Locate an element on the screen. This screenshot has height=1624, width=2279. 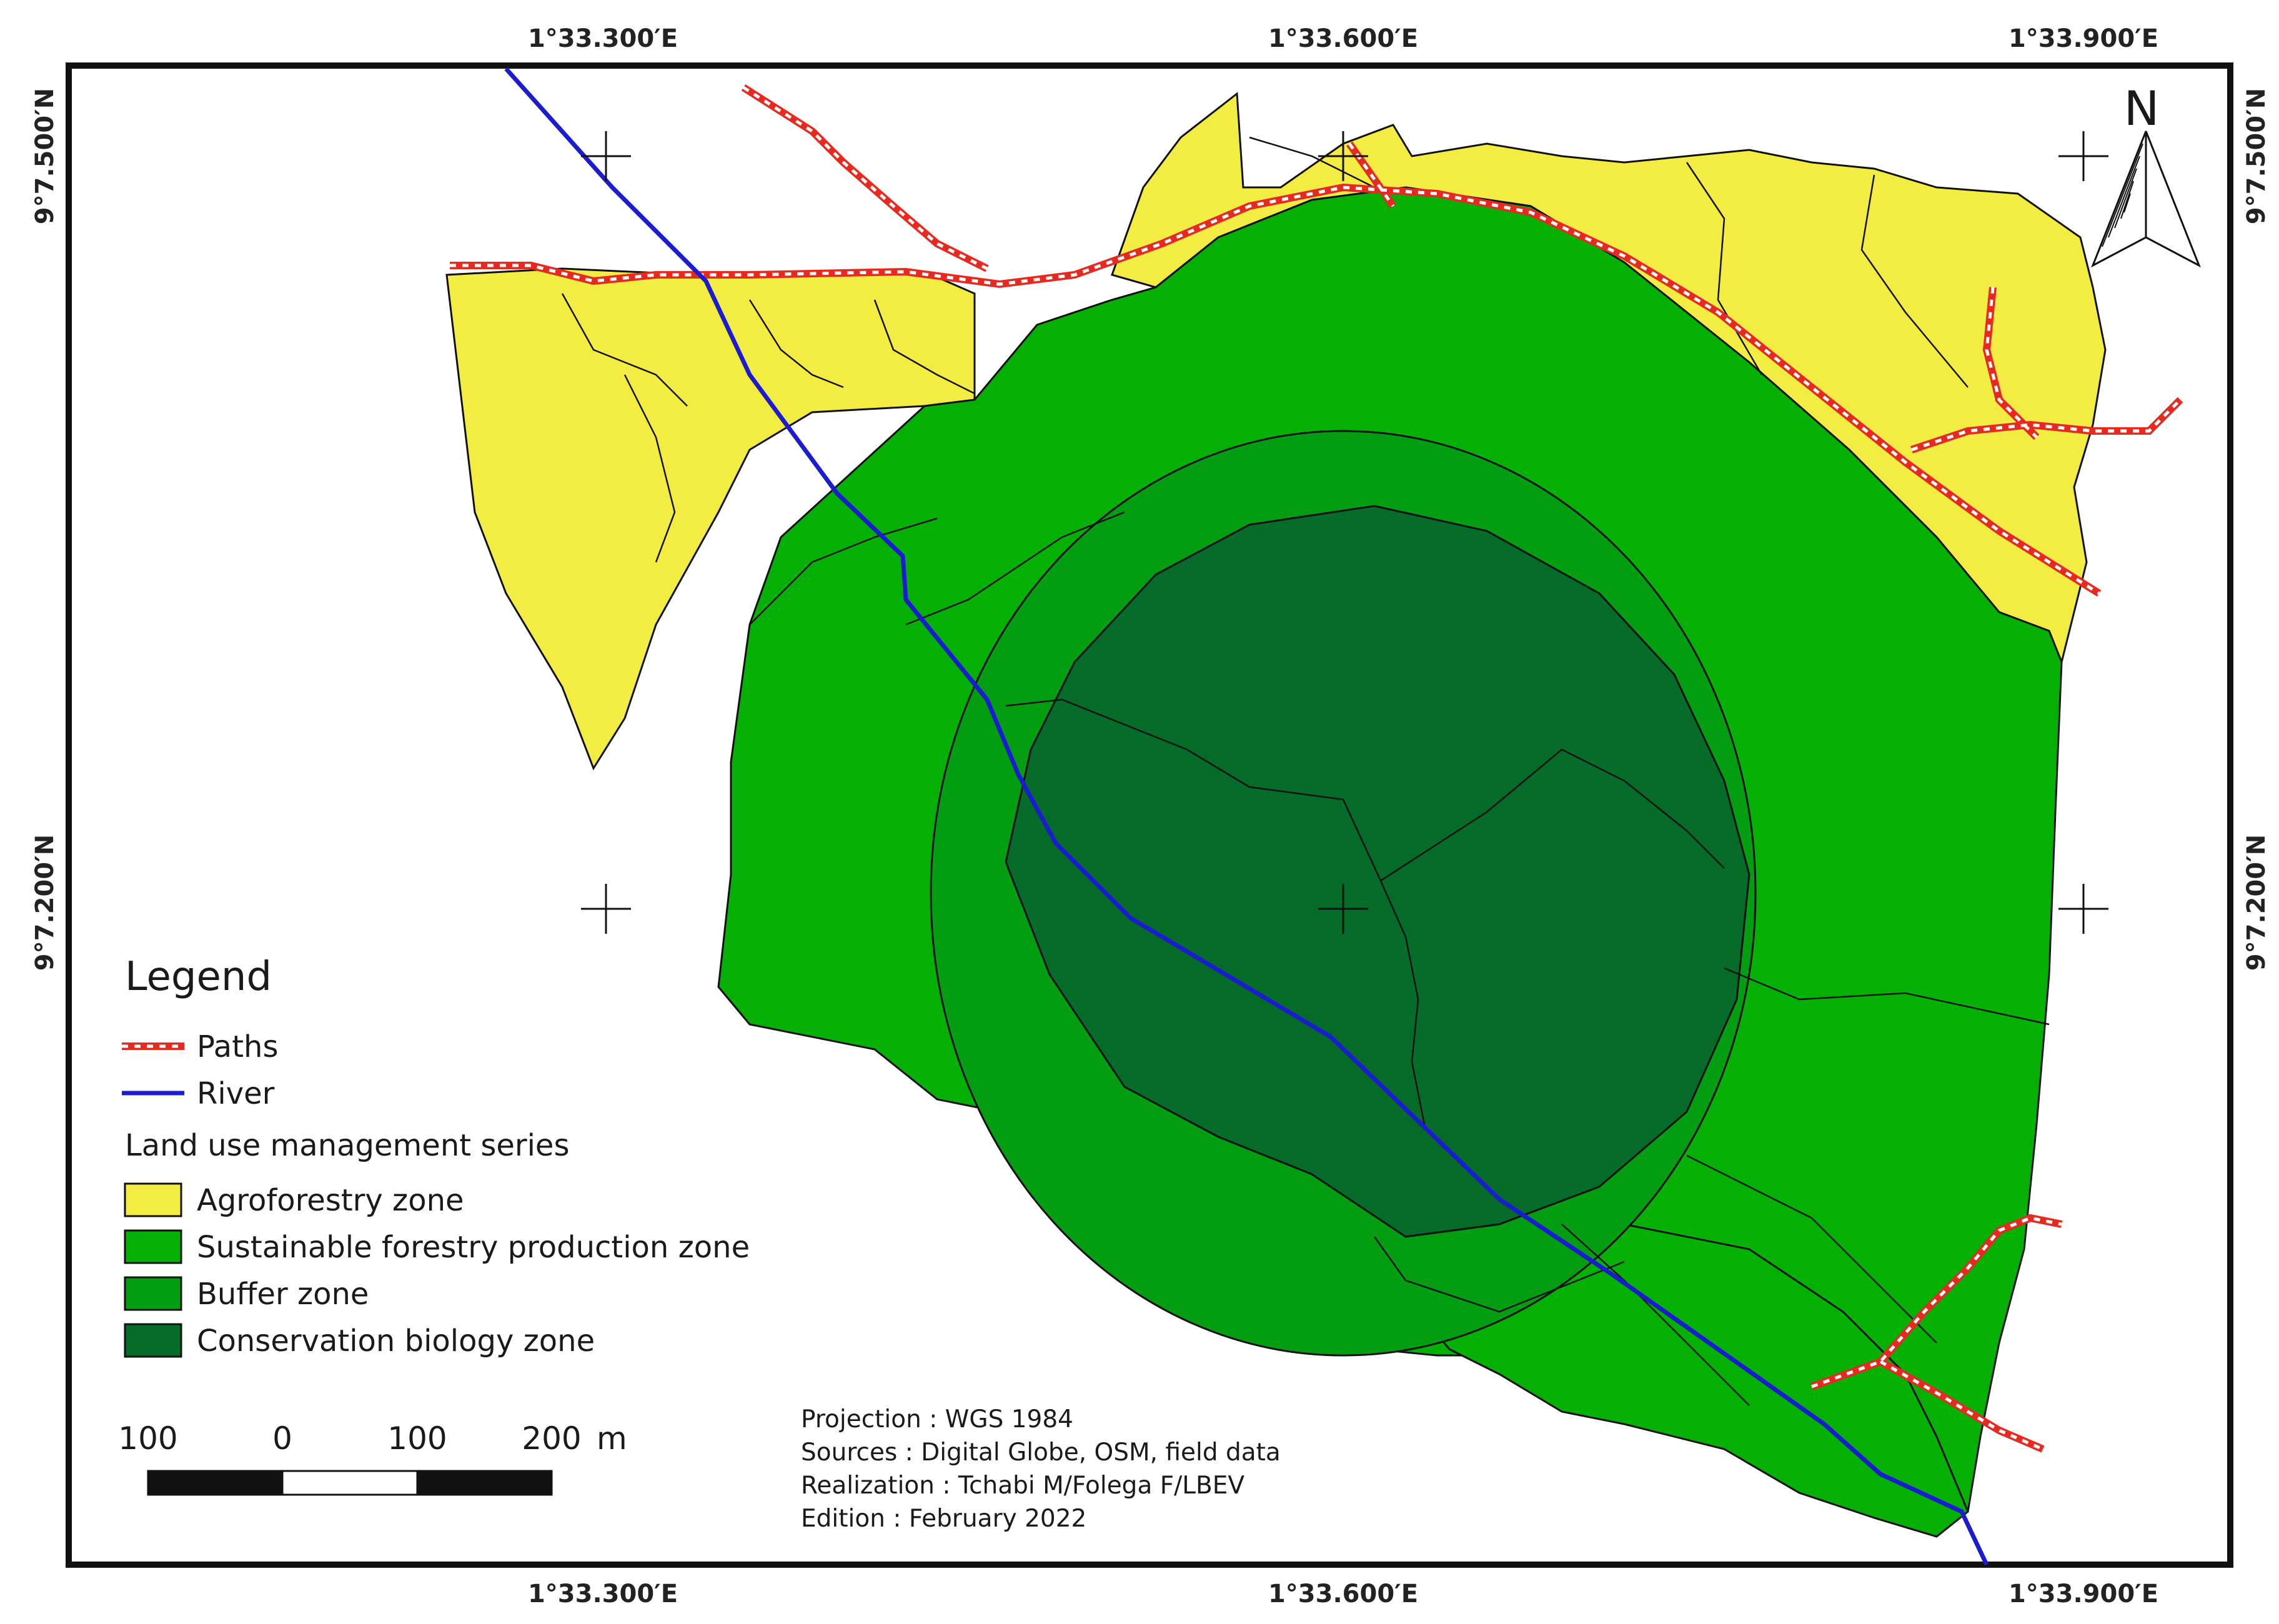
edition-text: Edition : February 2022 is located at coordinates (943, 1519).